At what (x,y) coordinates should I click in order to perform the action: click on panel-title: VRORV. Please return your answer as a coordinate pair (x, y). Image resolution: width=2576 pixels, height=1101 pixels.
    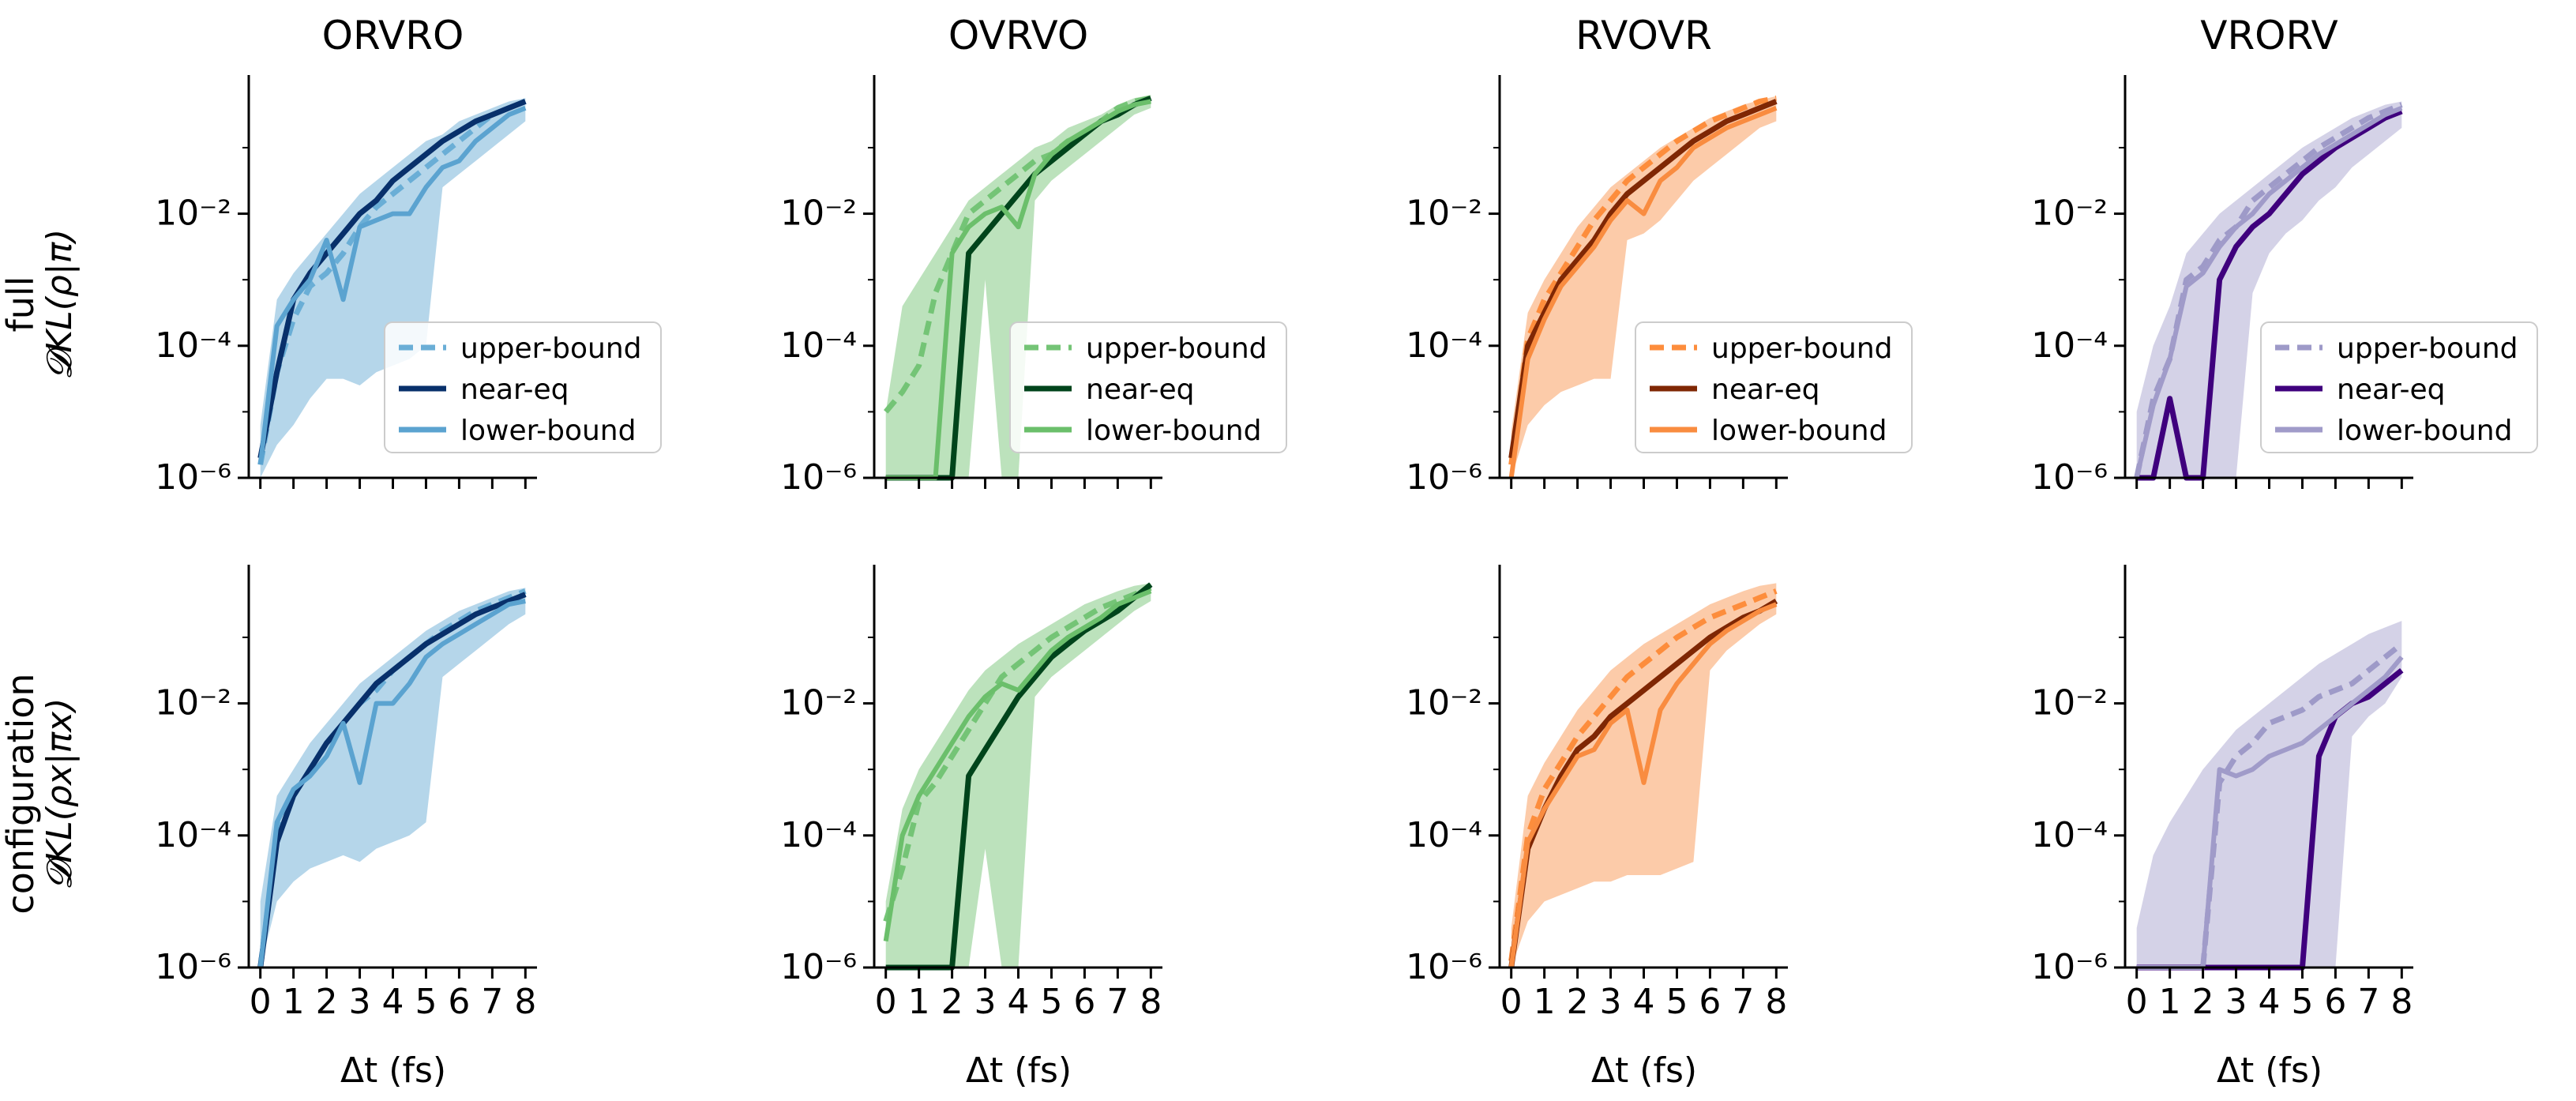
    Looking at the image, I should click on (2269, 35).